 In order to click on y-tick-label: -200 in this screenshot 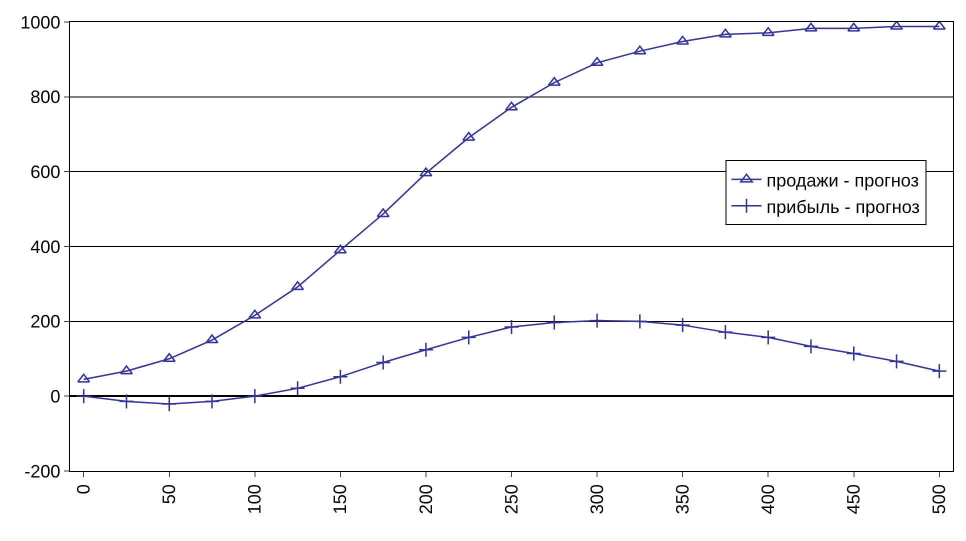, I will do `click(42, 471)`.